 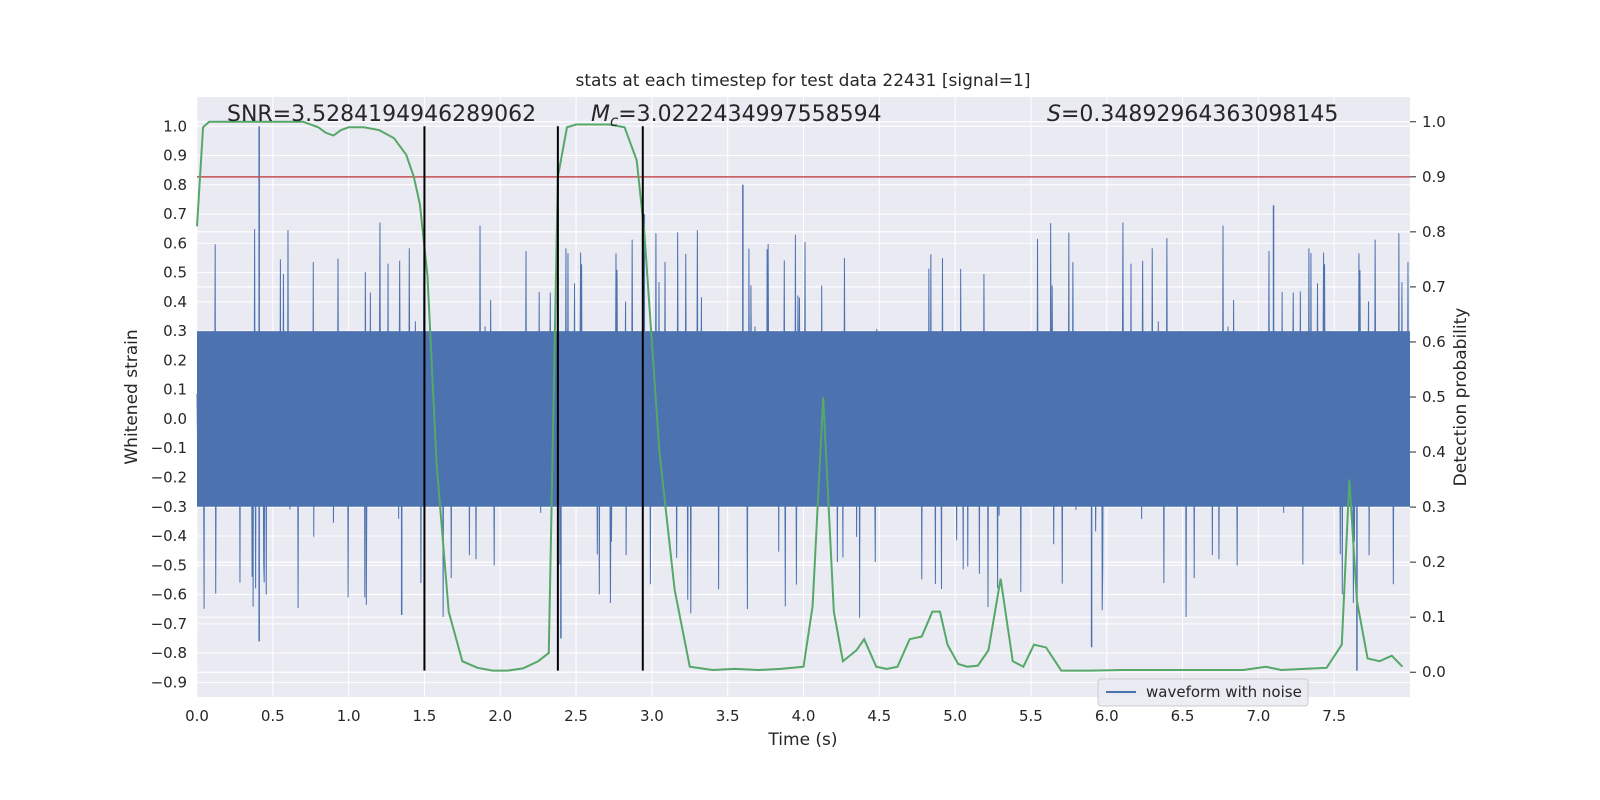 I want to click on x-tick-label: 7.5, so click(x=1334, y=716).